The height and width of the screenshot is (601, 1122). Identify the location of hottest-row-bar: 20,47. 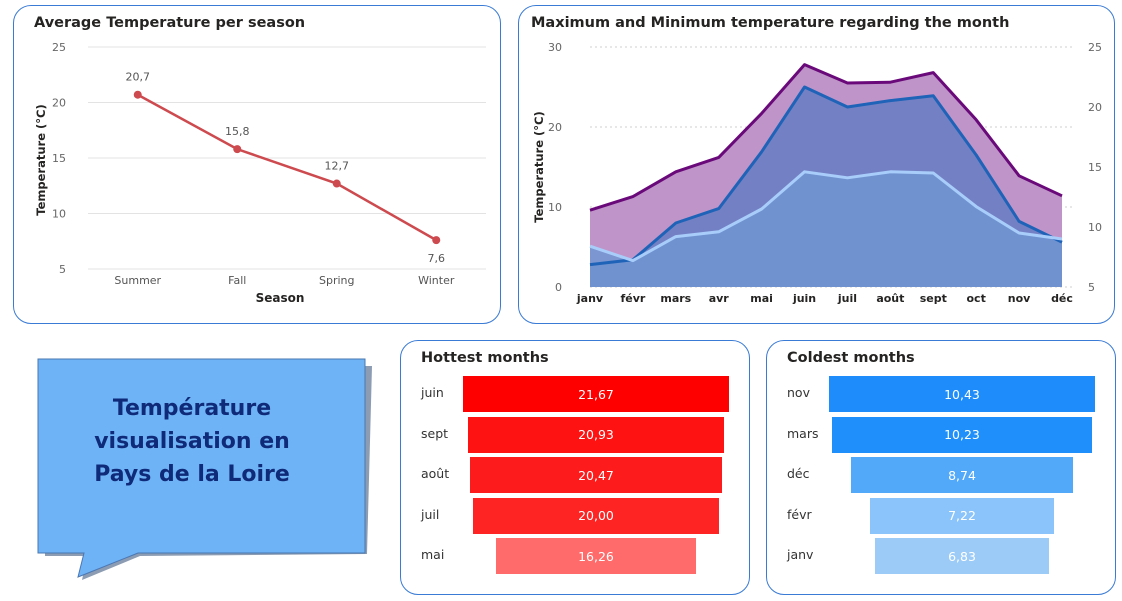
(596, 475).